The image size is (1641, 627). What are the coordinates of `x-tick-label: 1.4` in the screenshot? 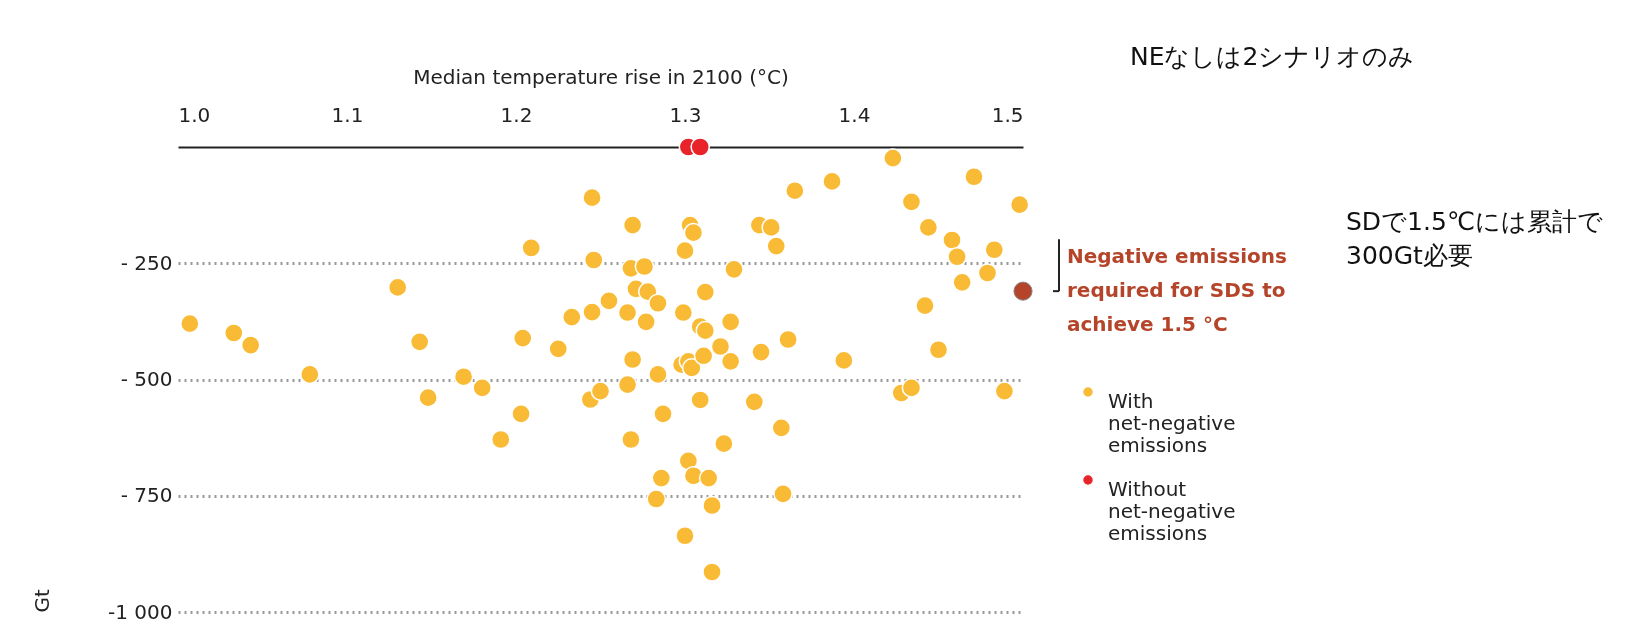 It's located at (854, 114).